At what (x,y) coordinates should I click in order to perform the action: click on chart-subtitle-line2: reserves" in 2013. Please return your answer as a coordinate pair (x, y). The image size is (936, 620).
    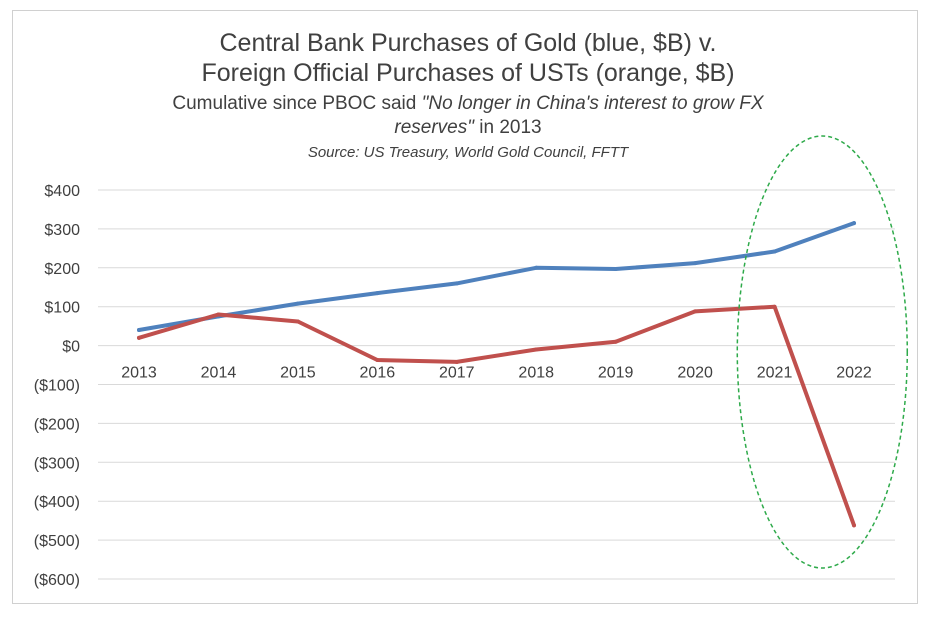
    Looking at the image, I should click on (468, 128).